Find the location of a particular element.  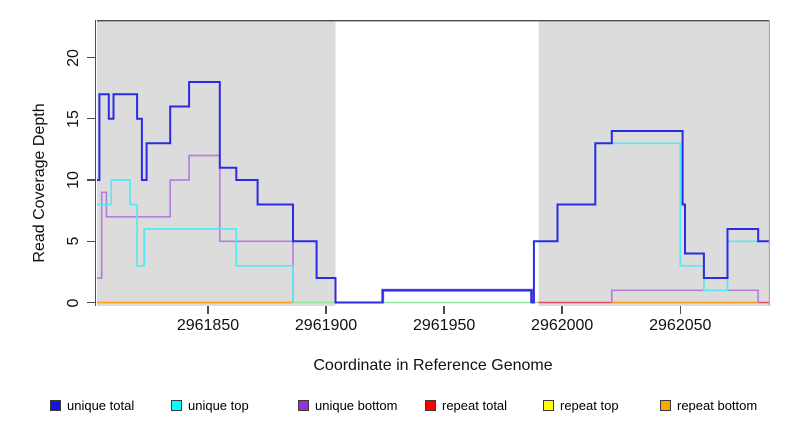

y-axis-line is located at coordinates (96, 163).